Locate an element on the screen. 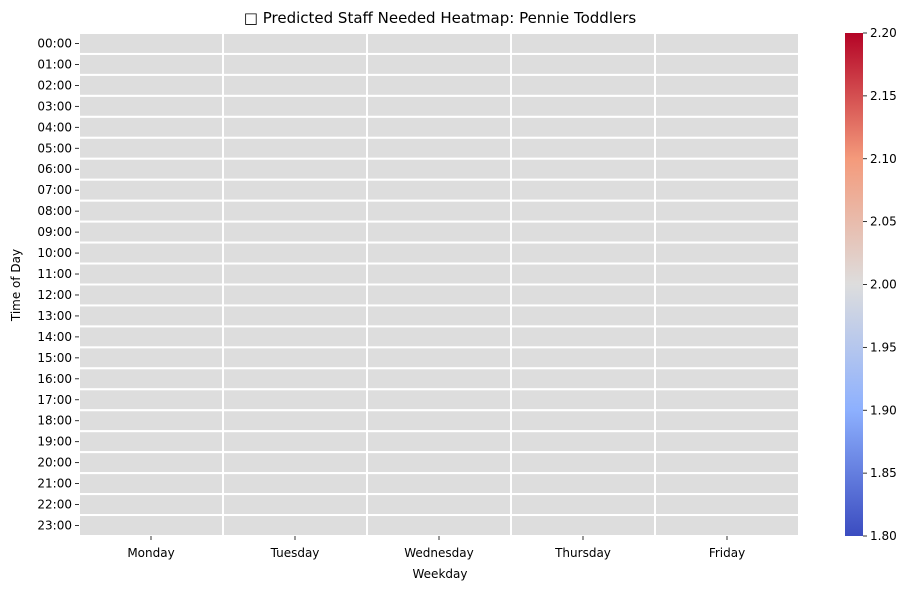  y-tick-label: 15:00 is located at coordinates (54, 358).